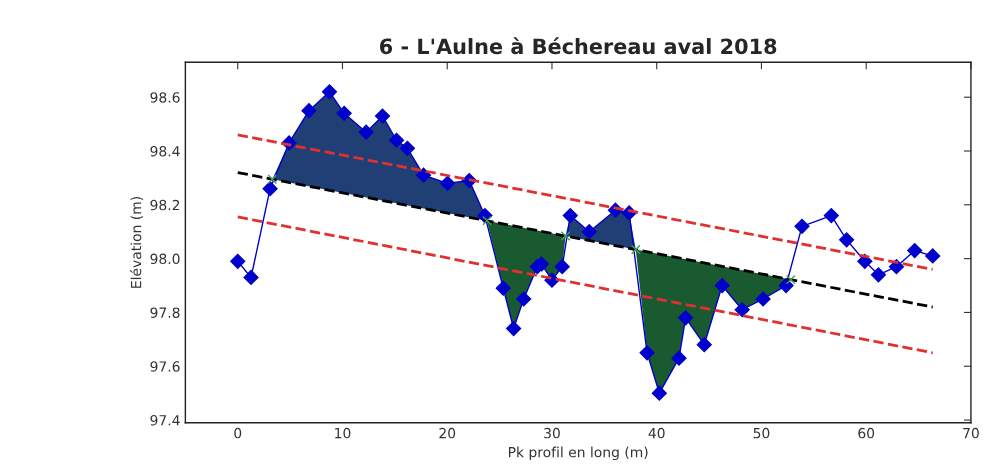  What do you see at coordinates (136, 242) in the screenshot?
I see `y-axis-title: Elévation (m)` at bounding box center [136, 242].